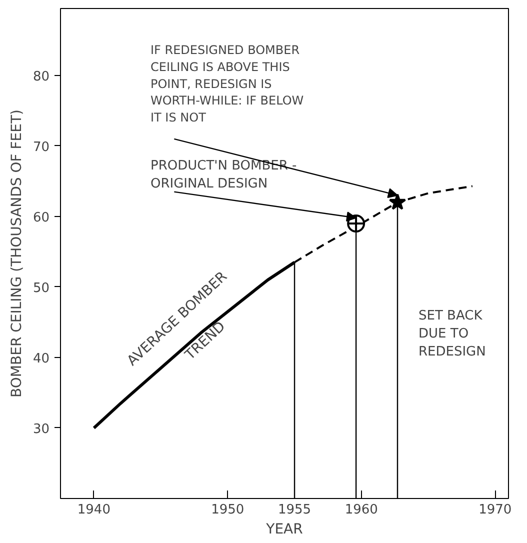 The width and height of the screenshot is (527, 543). Describe the element at coordinates (452, 334) in the screenshot. I see `annotation: SET BACK DUE TO REDESIGN` at that location.